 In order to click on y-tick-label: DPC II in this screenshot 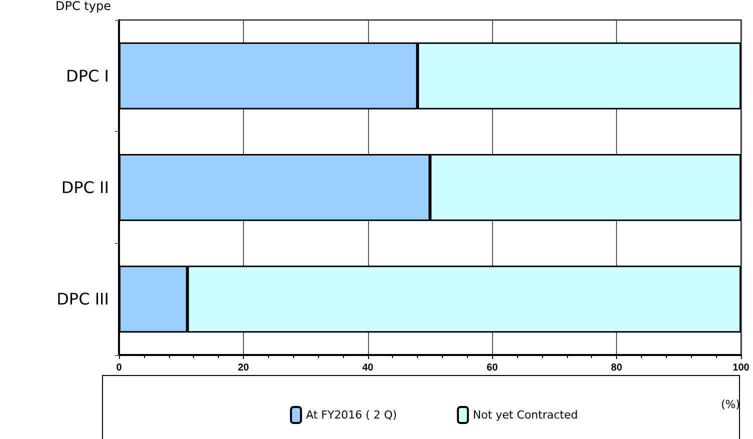, I will do `click(85, 187)`.